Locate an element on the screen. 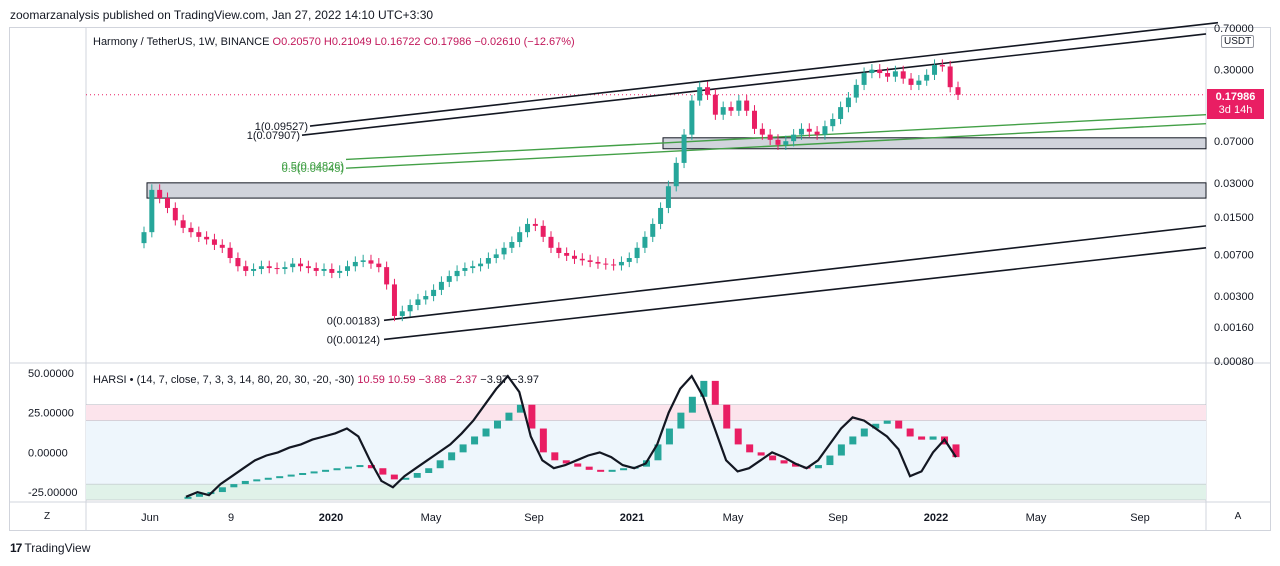 This screenshot has height=566, width=1280. time-axis-label: 2021 is located at coordinates (632, 518).